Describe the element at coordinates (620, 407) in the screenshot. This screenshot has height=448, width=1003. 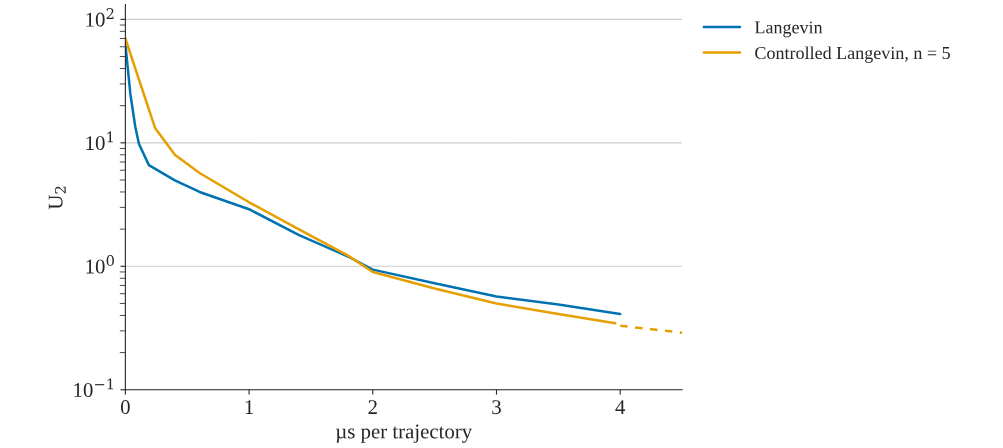
I see `x-tick-label: 4` at that location.